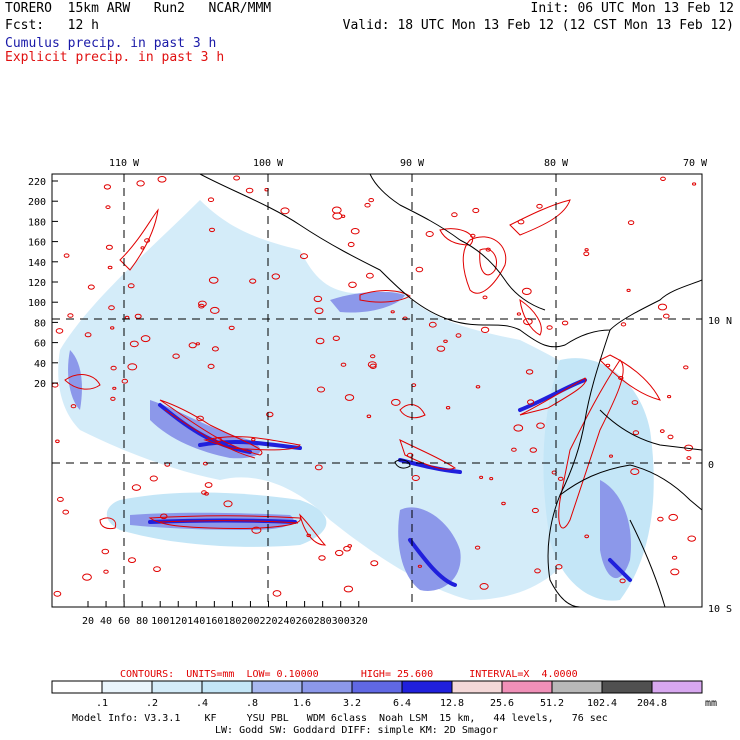 The height and width of the screenshot is (740, 740). Describe the element at coordinates (37, 182) in the screenshot. I see `y-tick-label: 220` at that location.